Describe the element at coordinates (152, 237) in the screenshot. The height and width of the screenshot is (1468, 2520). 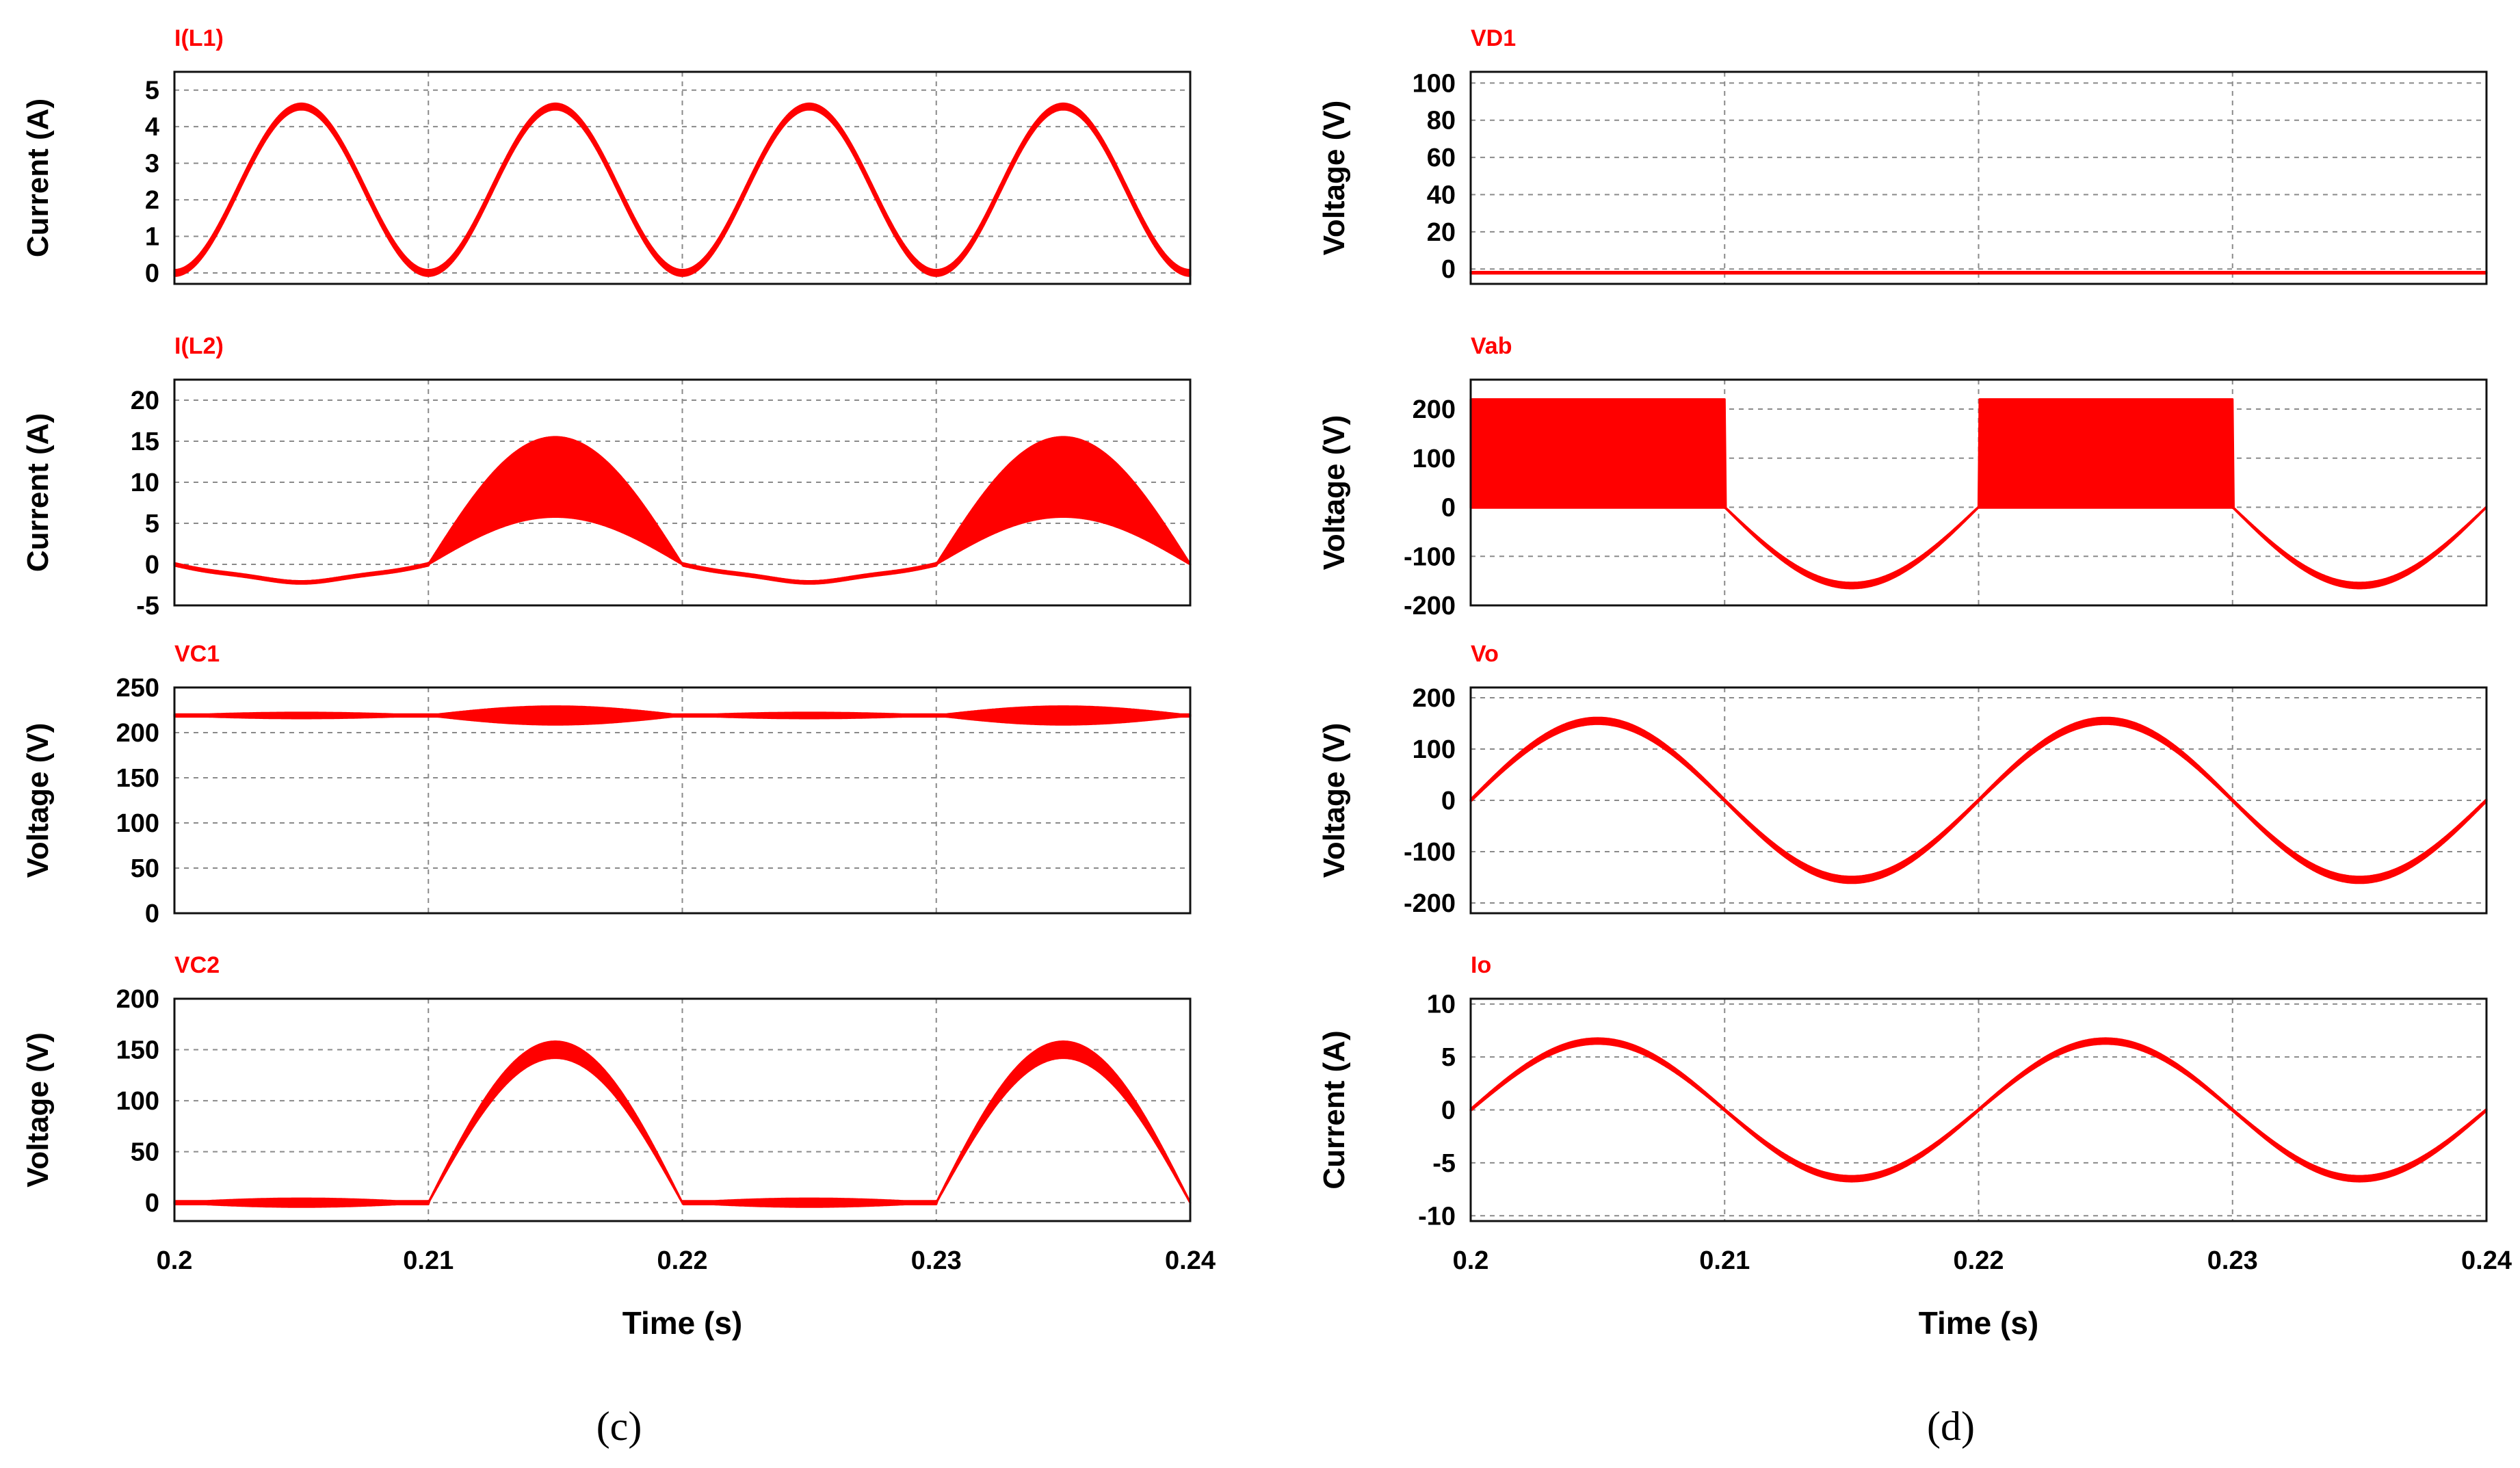
I see `y-tick-label: 1` at that location.